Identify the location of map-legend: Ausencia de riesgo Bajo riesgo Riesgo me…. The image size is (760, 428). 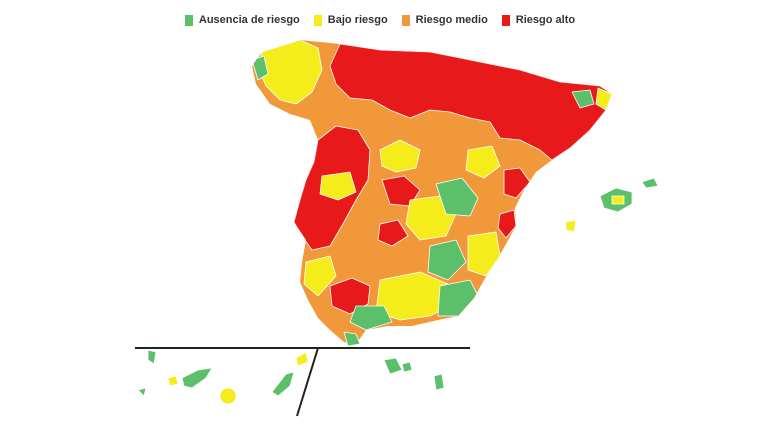
(380, 20).